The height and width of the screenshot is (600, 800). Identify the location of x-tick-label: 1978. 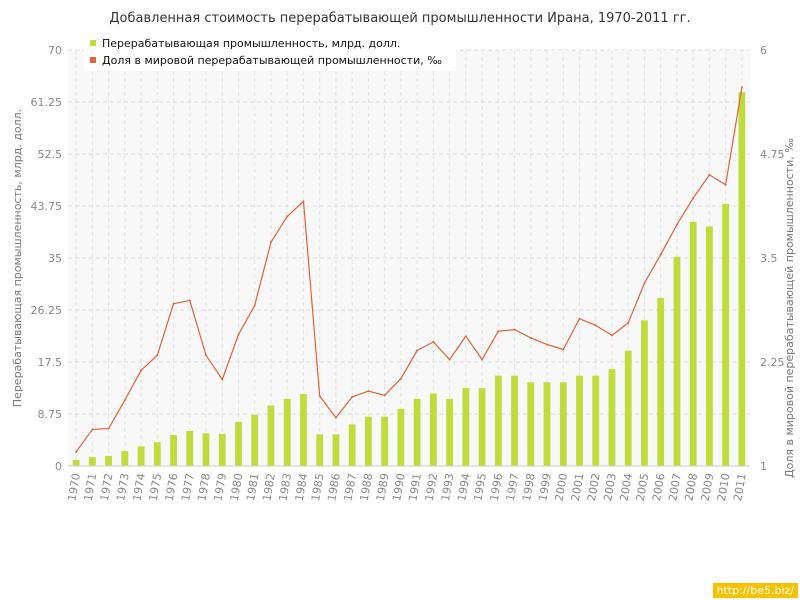
(204, 487).